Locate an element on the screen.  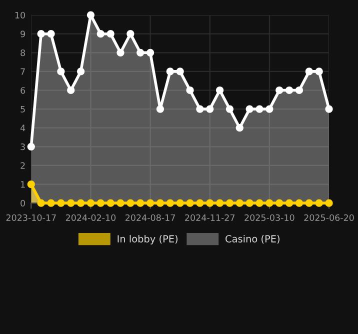
y-tick-label: 4 is located at coordinates (23, 128).